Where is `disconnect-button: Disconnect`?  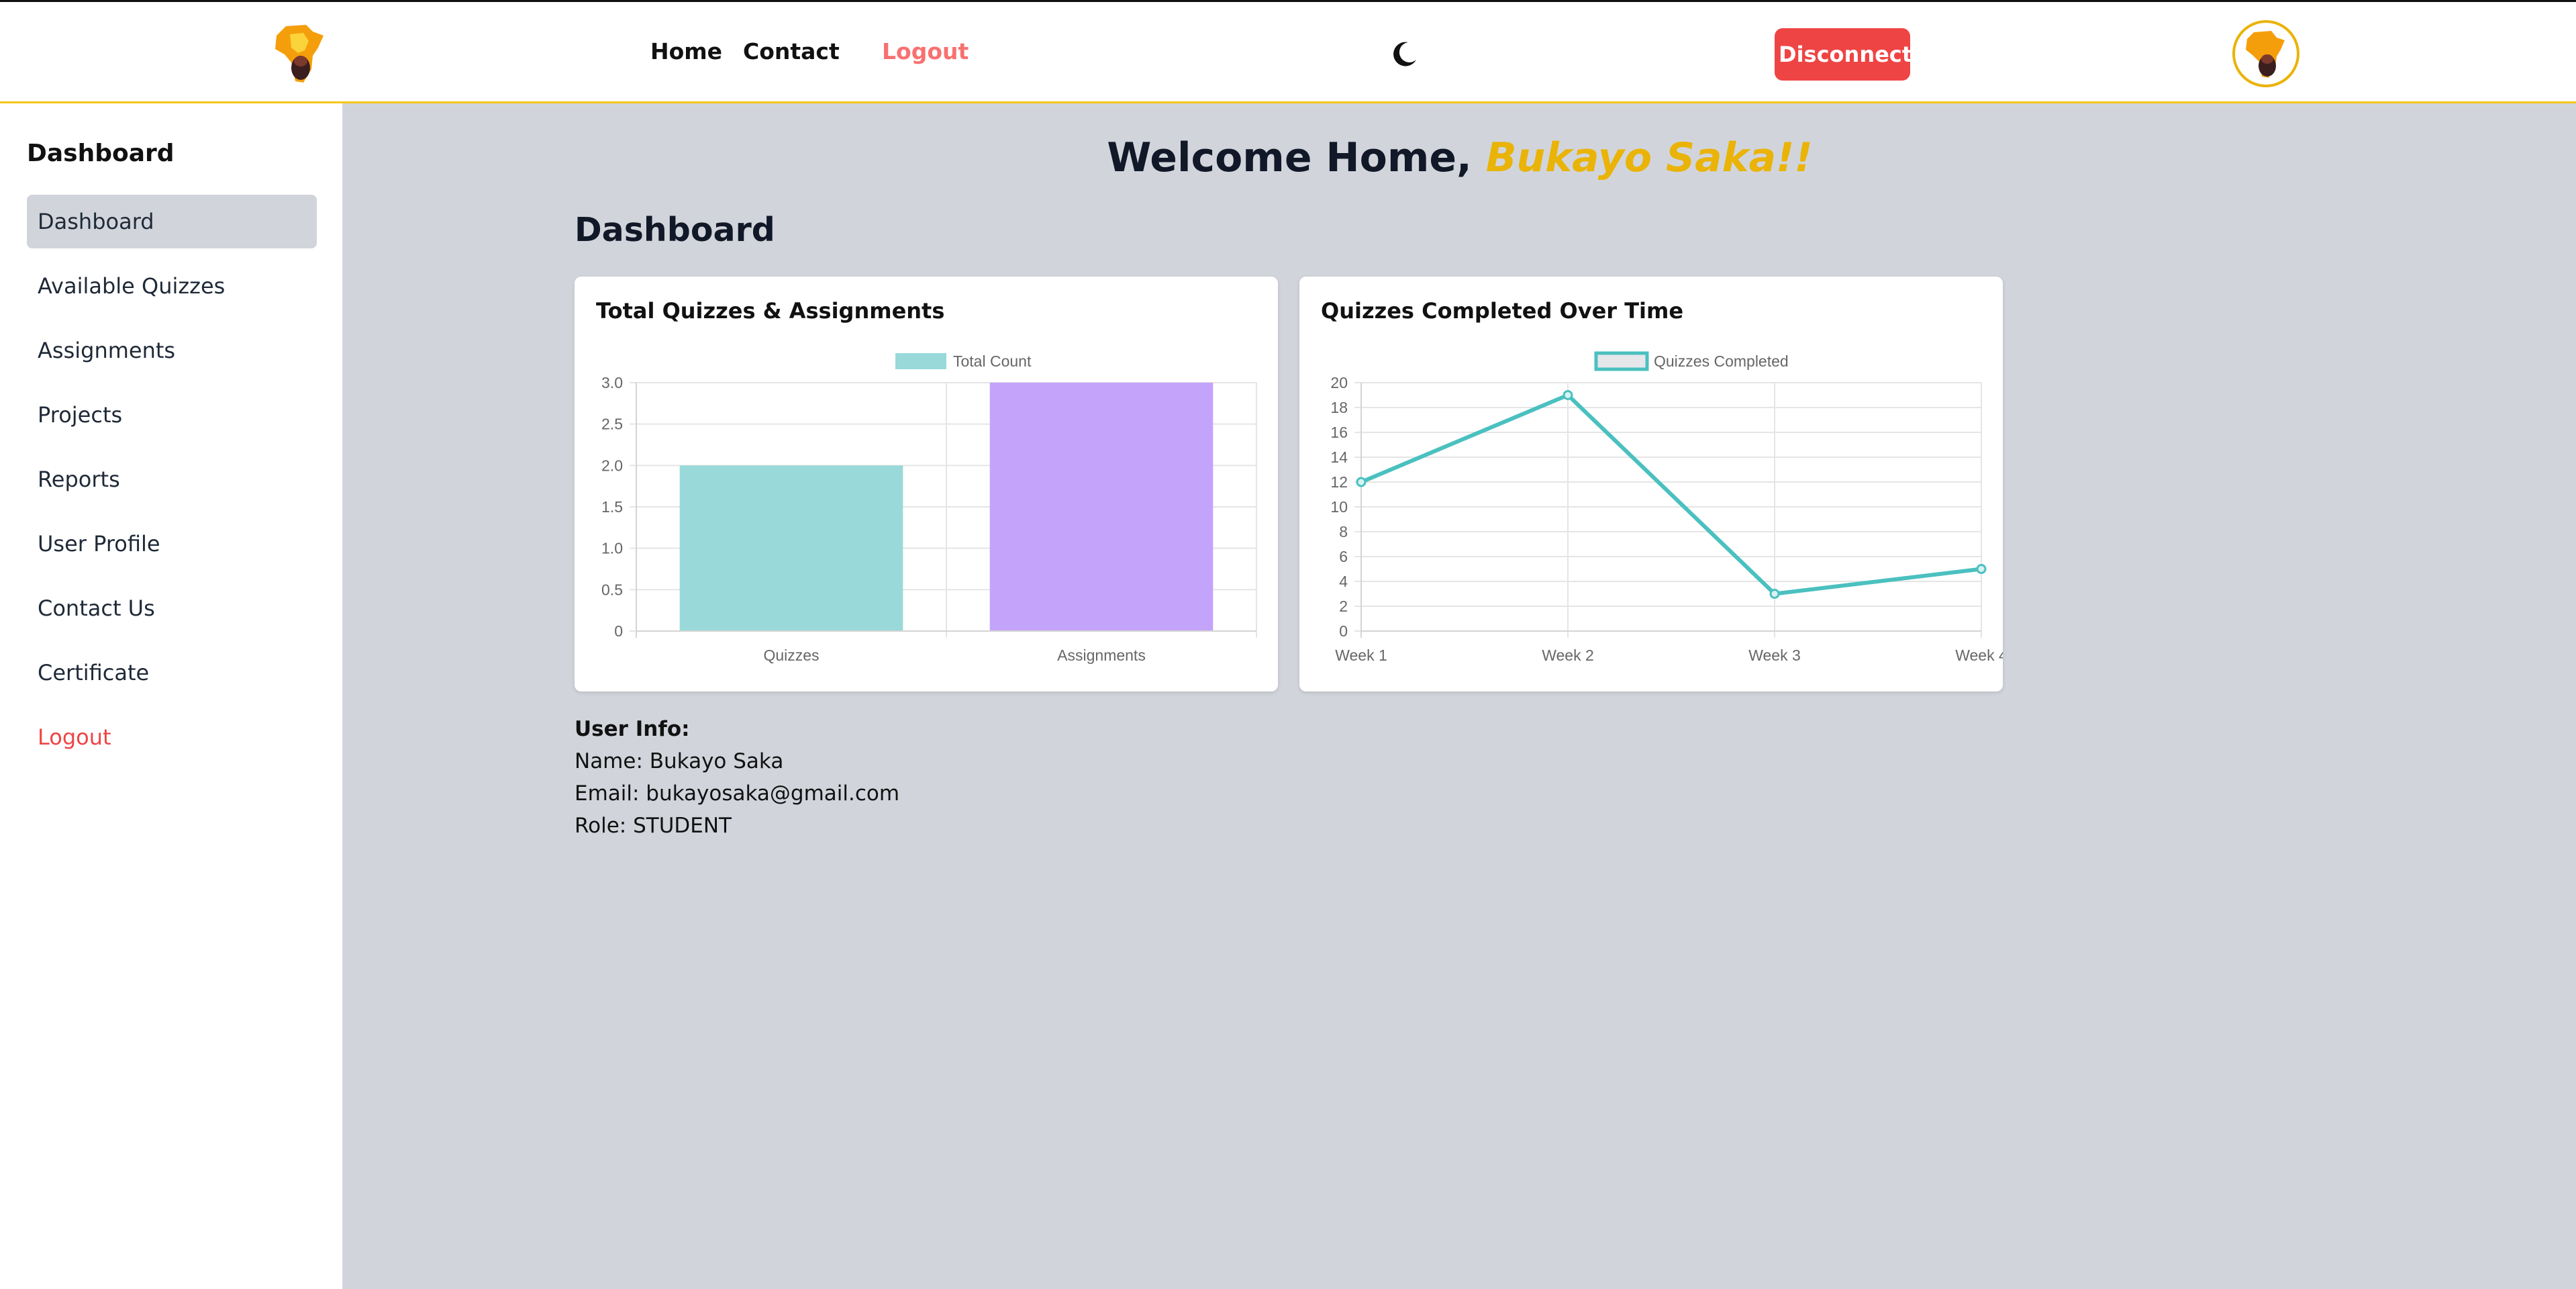 disconnect-button: Disconnect is located at coordinates (1843, 54).